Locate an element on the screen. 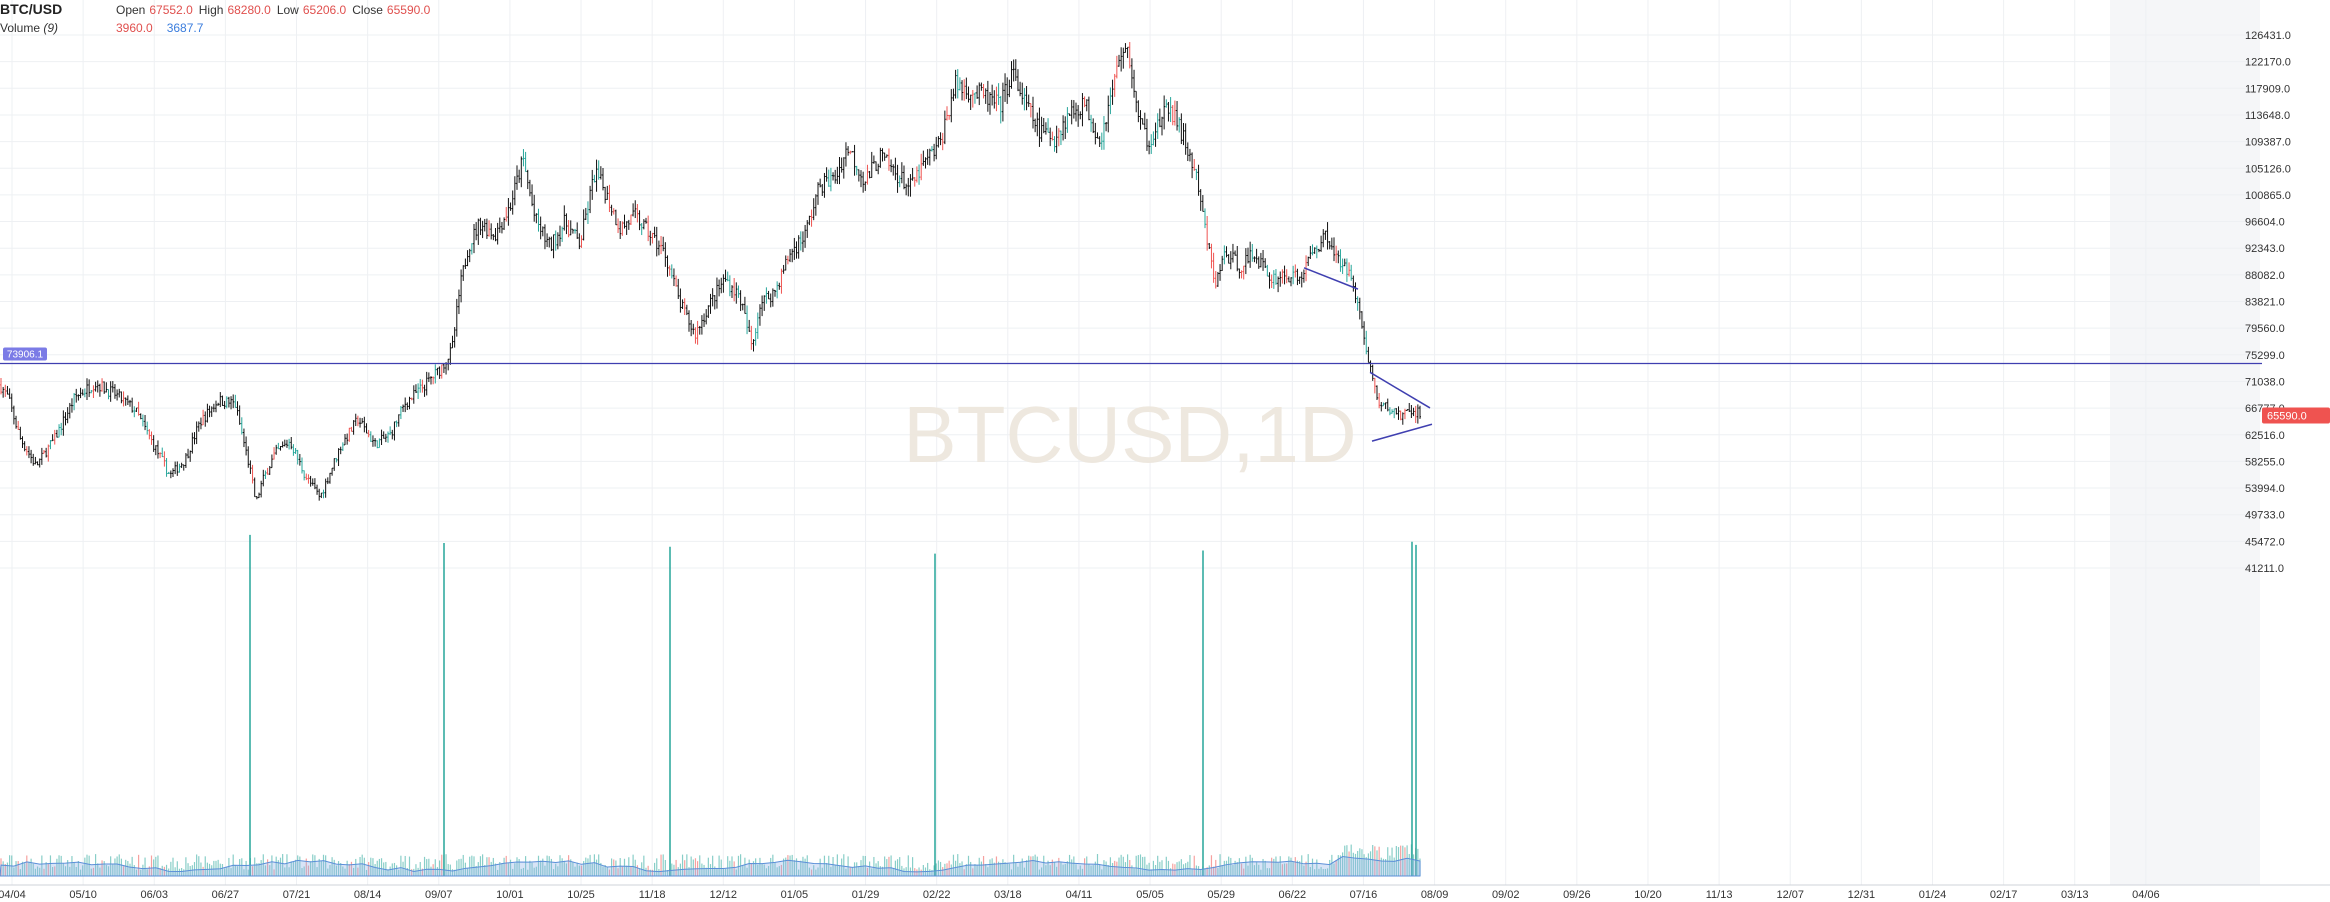 This screenshot has width=2330, height=902. x-tick-label: 12/12 is located at coordinates (724, 895).